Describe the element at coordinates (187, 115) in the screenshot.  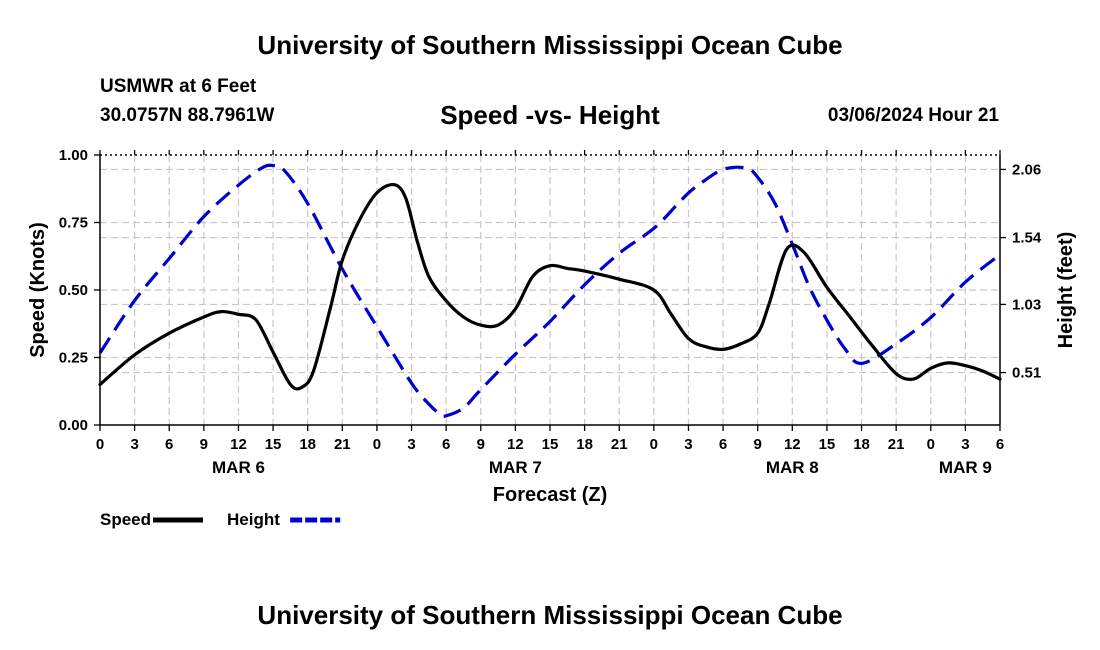
I see `station-coordinates: 30.0757N 88.7961W` at that location.